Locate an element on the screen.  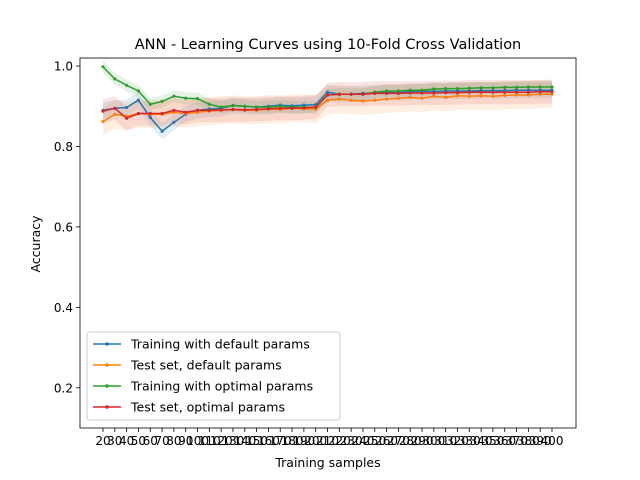
x-tick-label-27: 290 is located at coordinates (422, 441).